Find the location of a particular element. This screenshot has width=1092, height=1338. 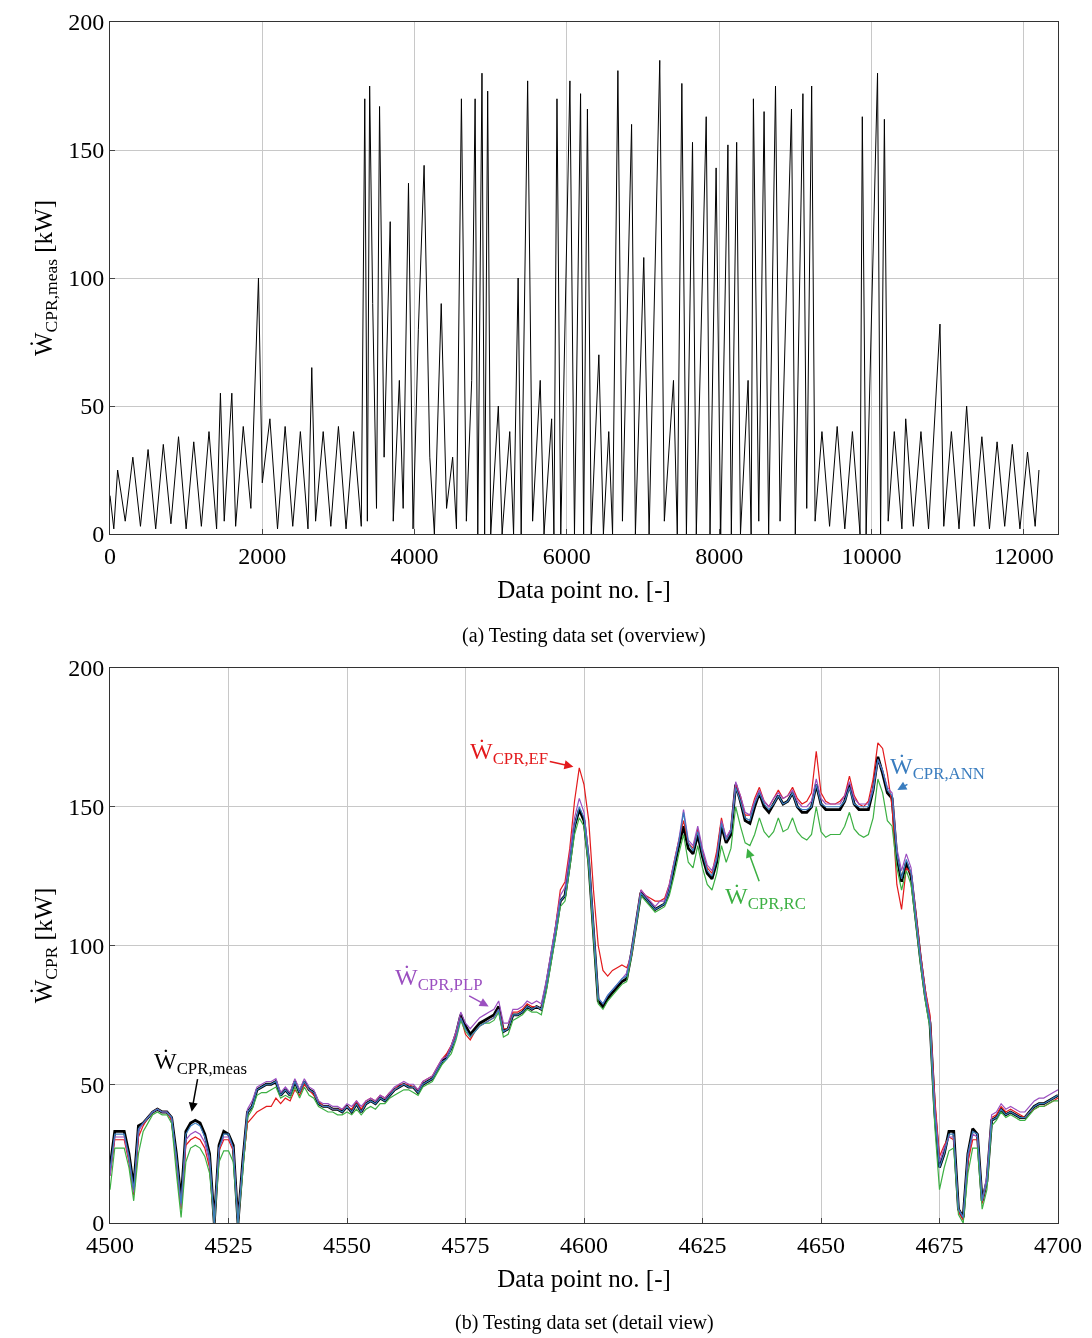

x-tick-label: 10000 is located at coordinates (871, 555).